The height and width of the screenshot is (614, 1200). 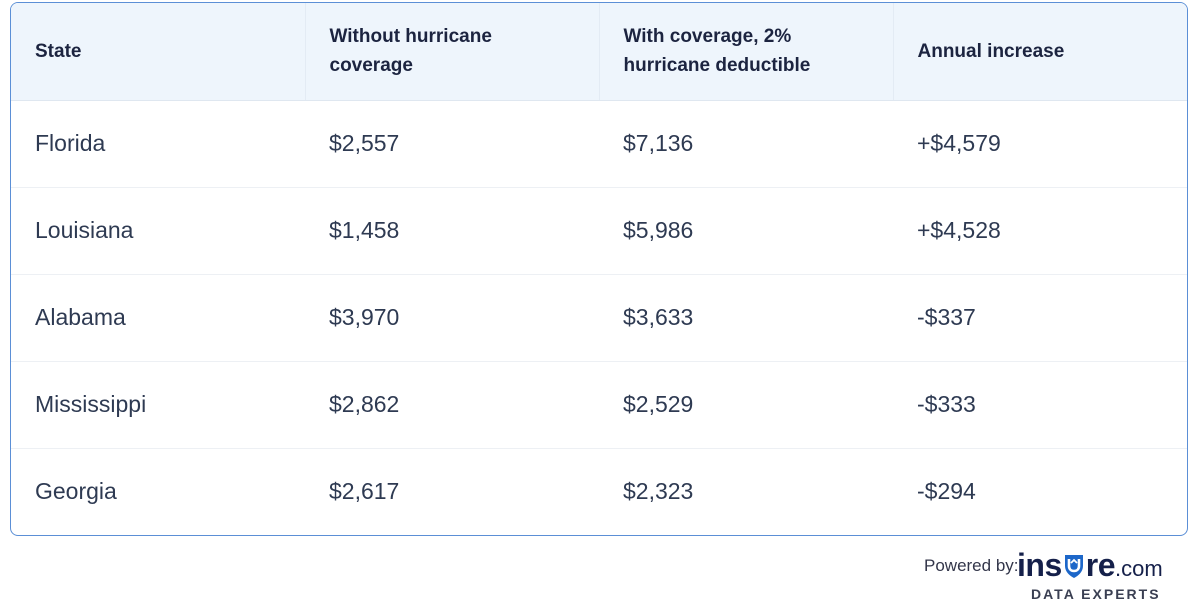 What do you see at coordinates (746, 144) in the screenshot?
I see `cell-with-coverage: $7,136` at bounding box center [746, 144].